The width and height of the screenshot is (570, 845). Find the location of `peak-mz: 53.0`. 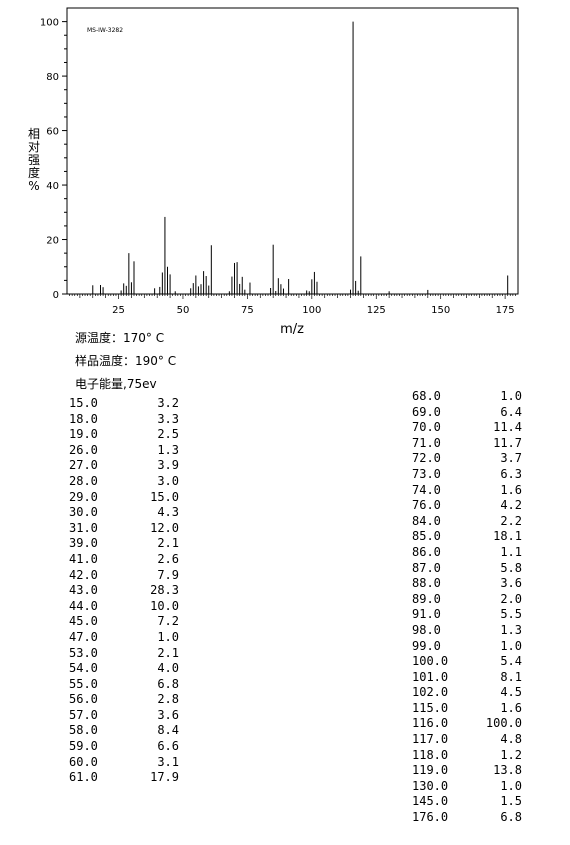

peak-mz: 53.0 is located at coordinates (83, 652).